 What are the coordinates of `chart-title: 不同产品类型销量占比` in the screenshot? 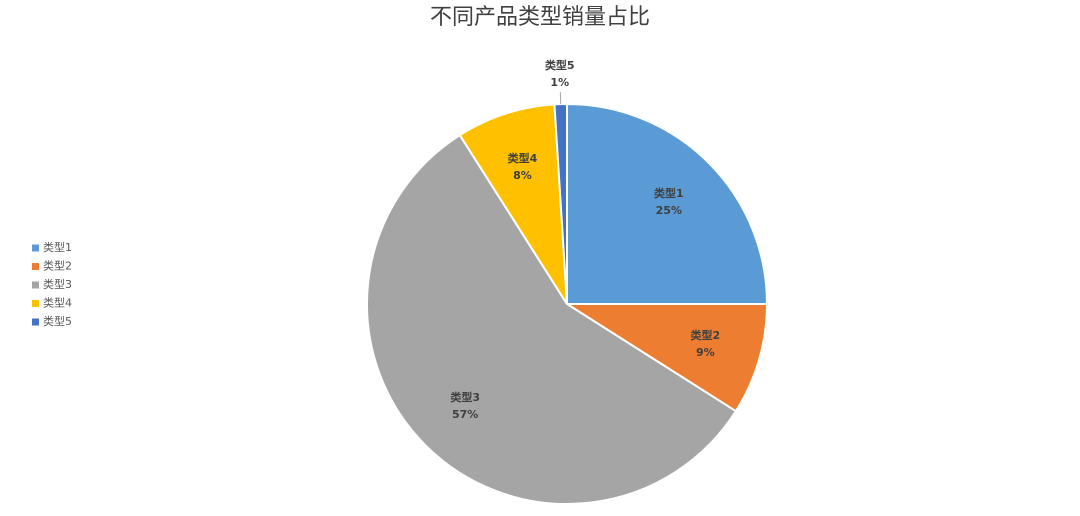 It's located at (540, 17).